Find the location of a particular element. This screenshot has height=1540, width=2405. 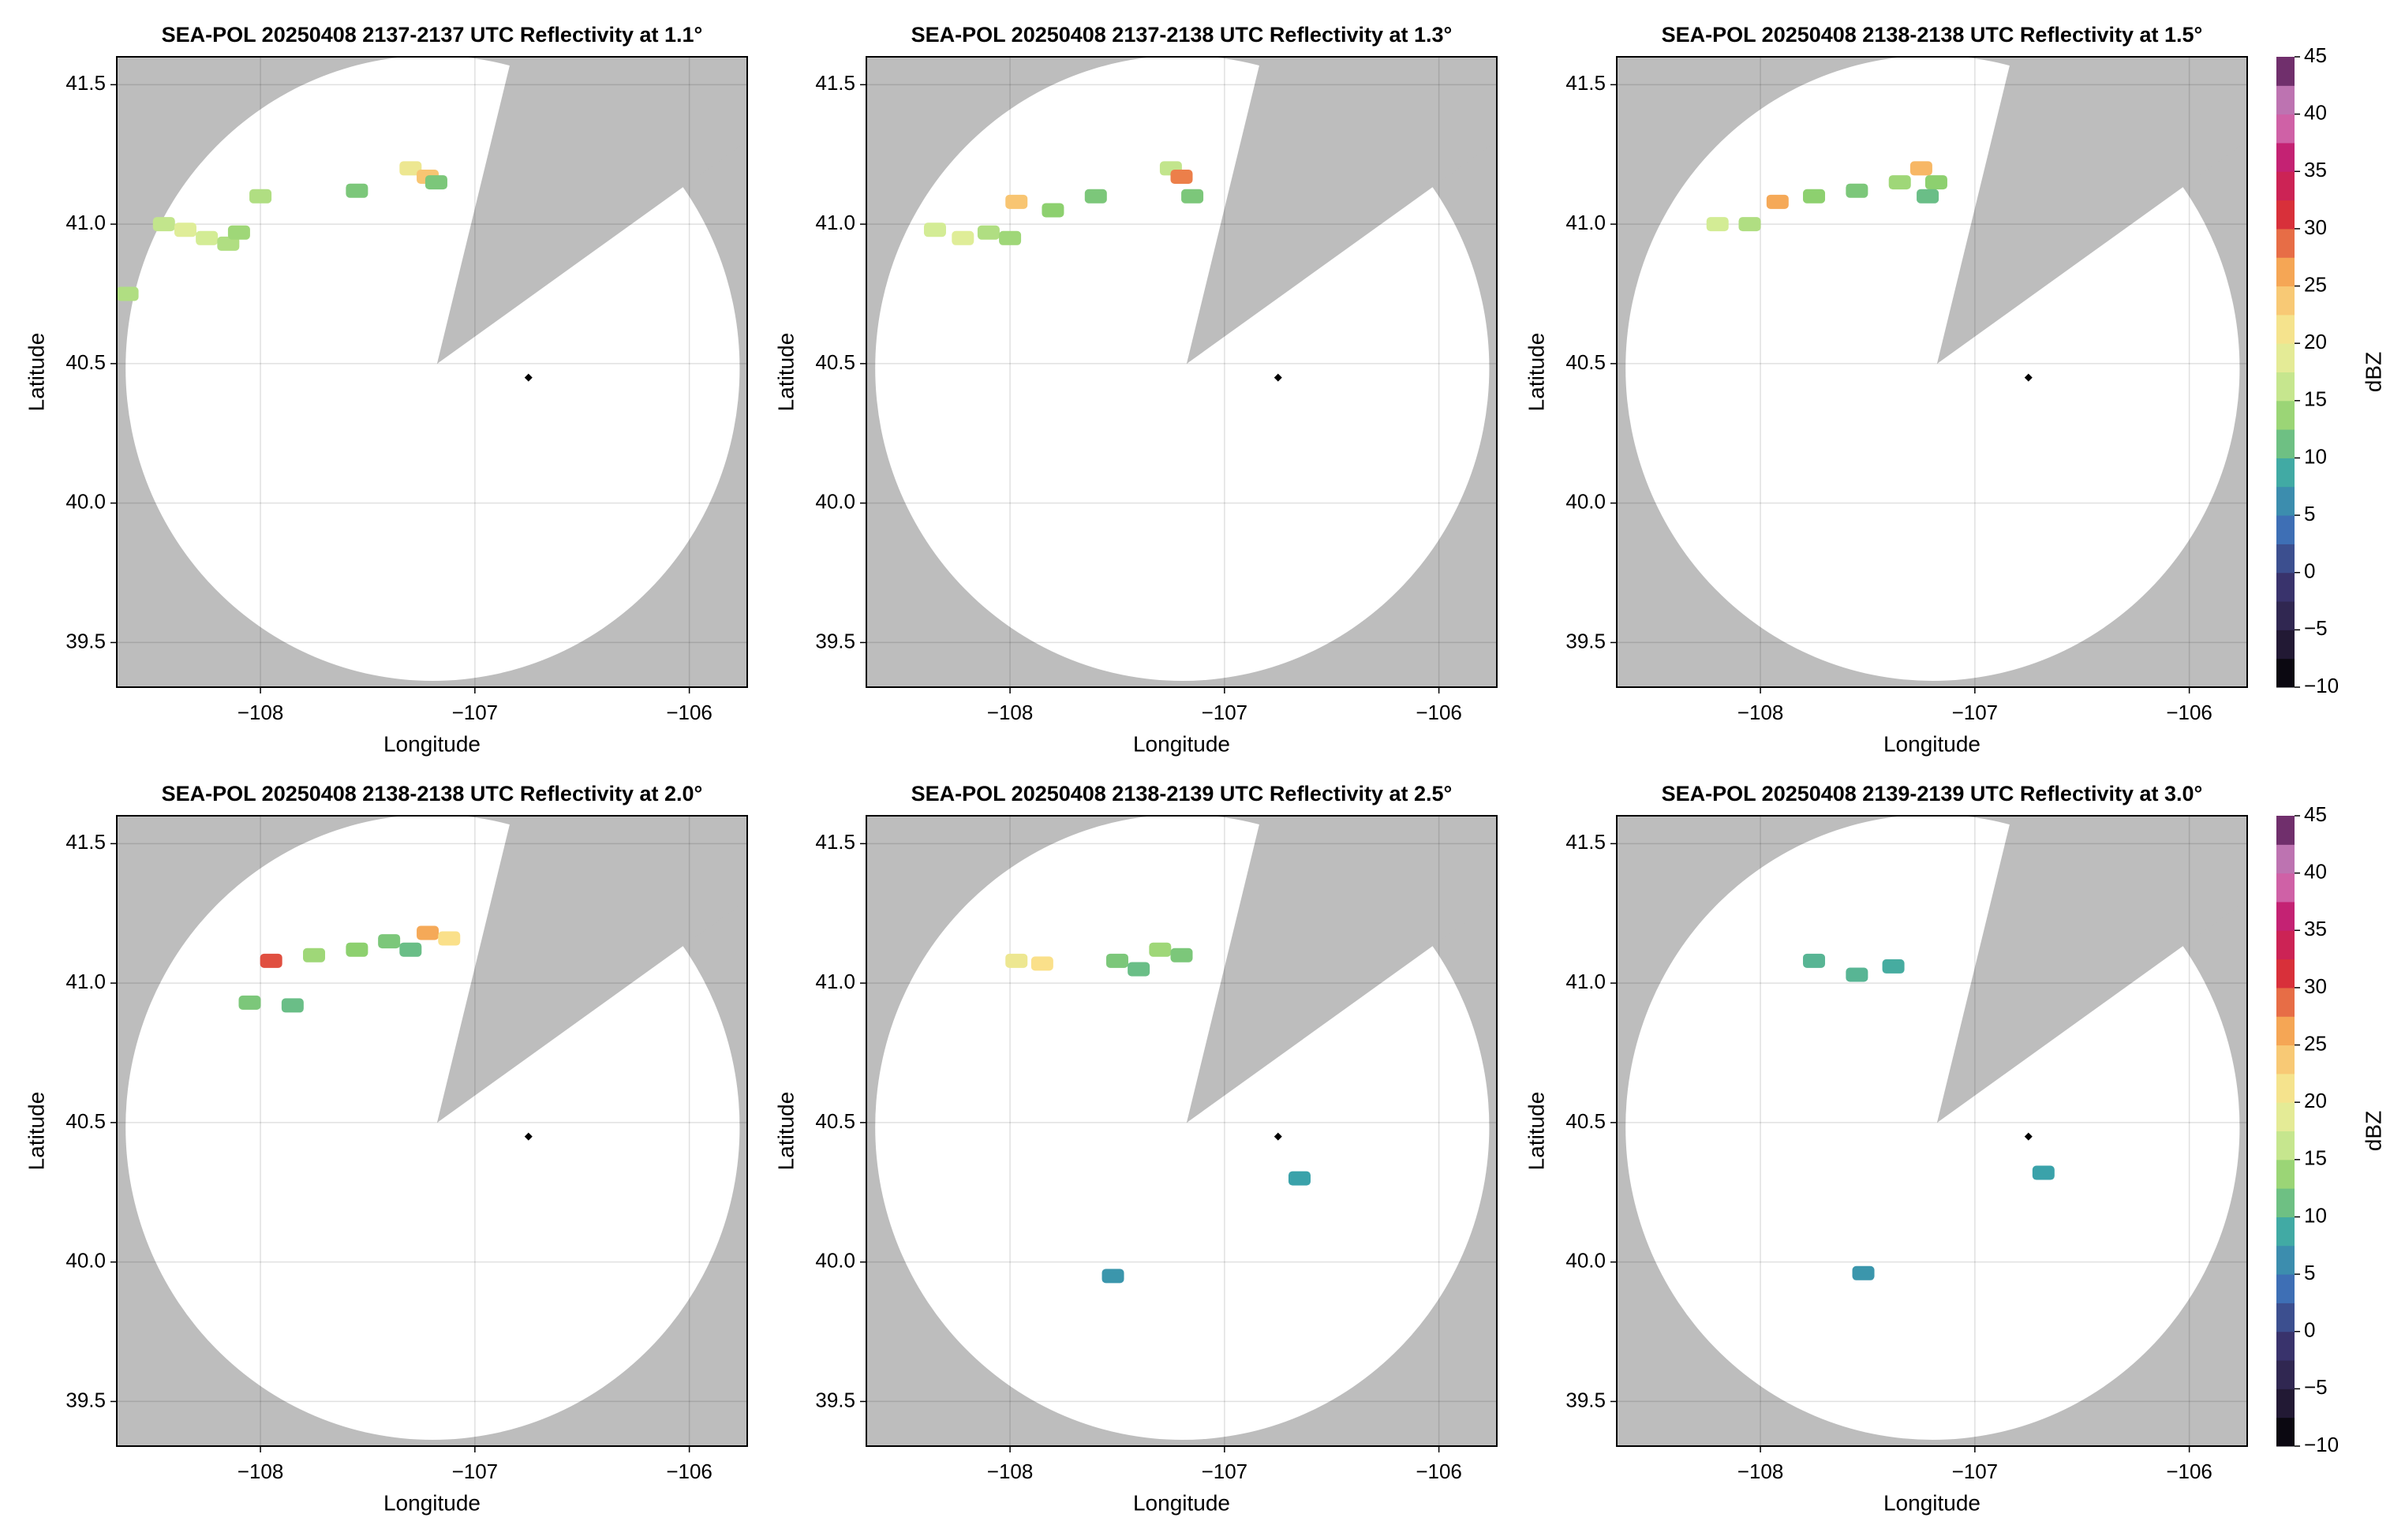

colorbar-tick-label: 40 is located at coordinates (2316, 113).